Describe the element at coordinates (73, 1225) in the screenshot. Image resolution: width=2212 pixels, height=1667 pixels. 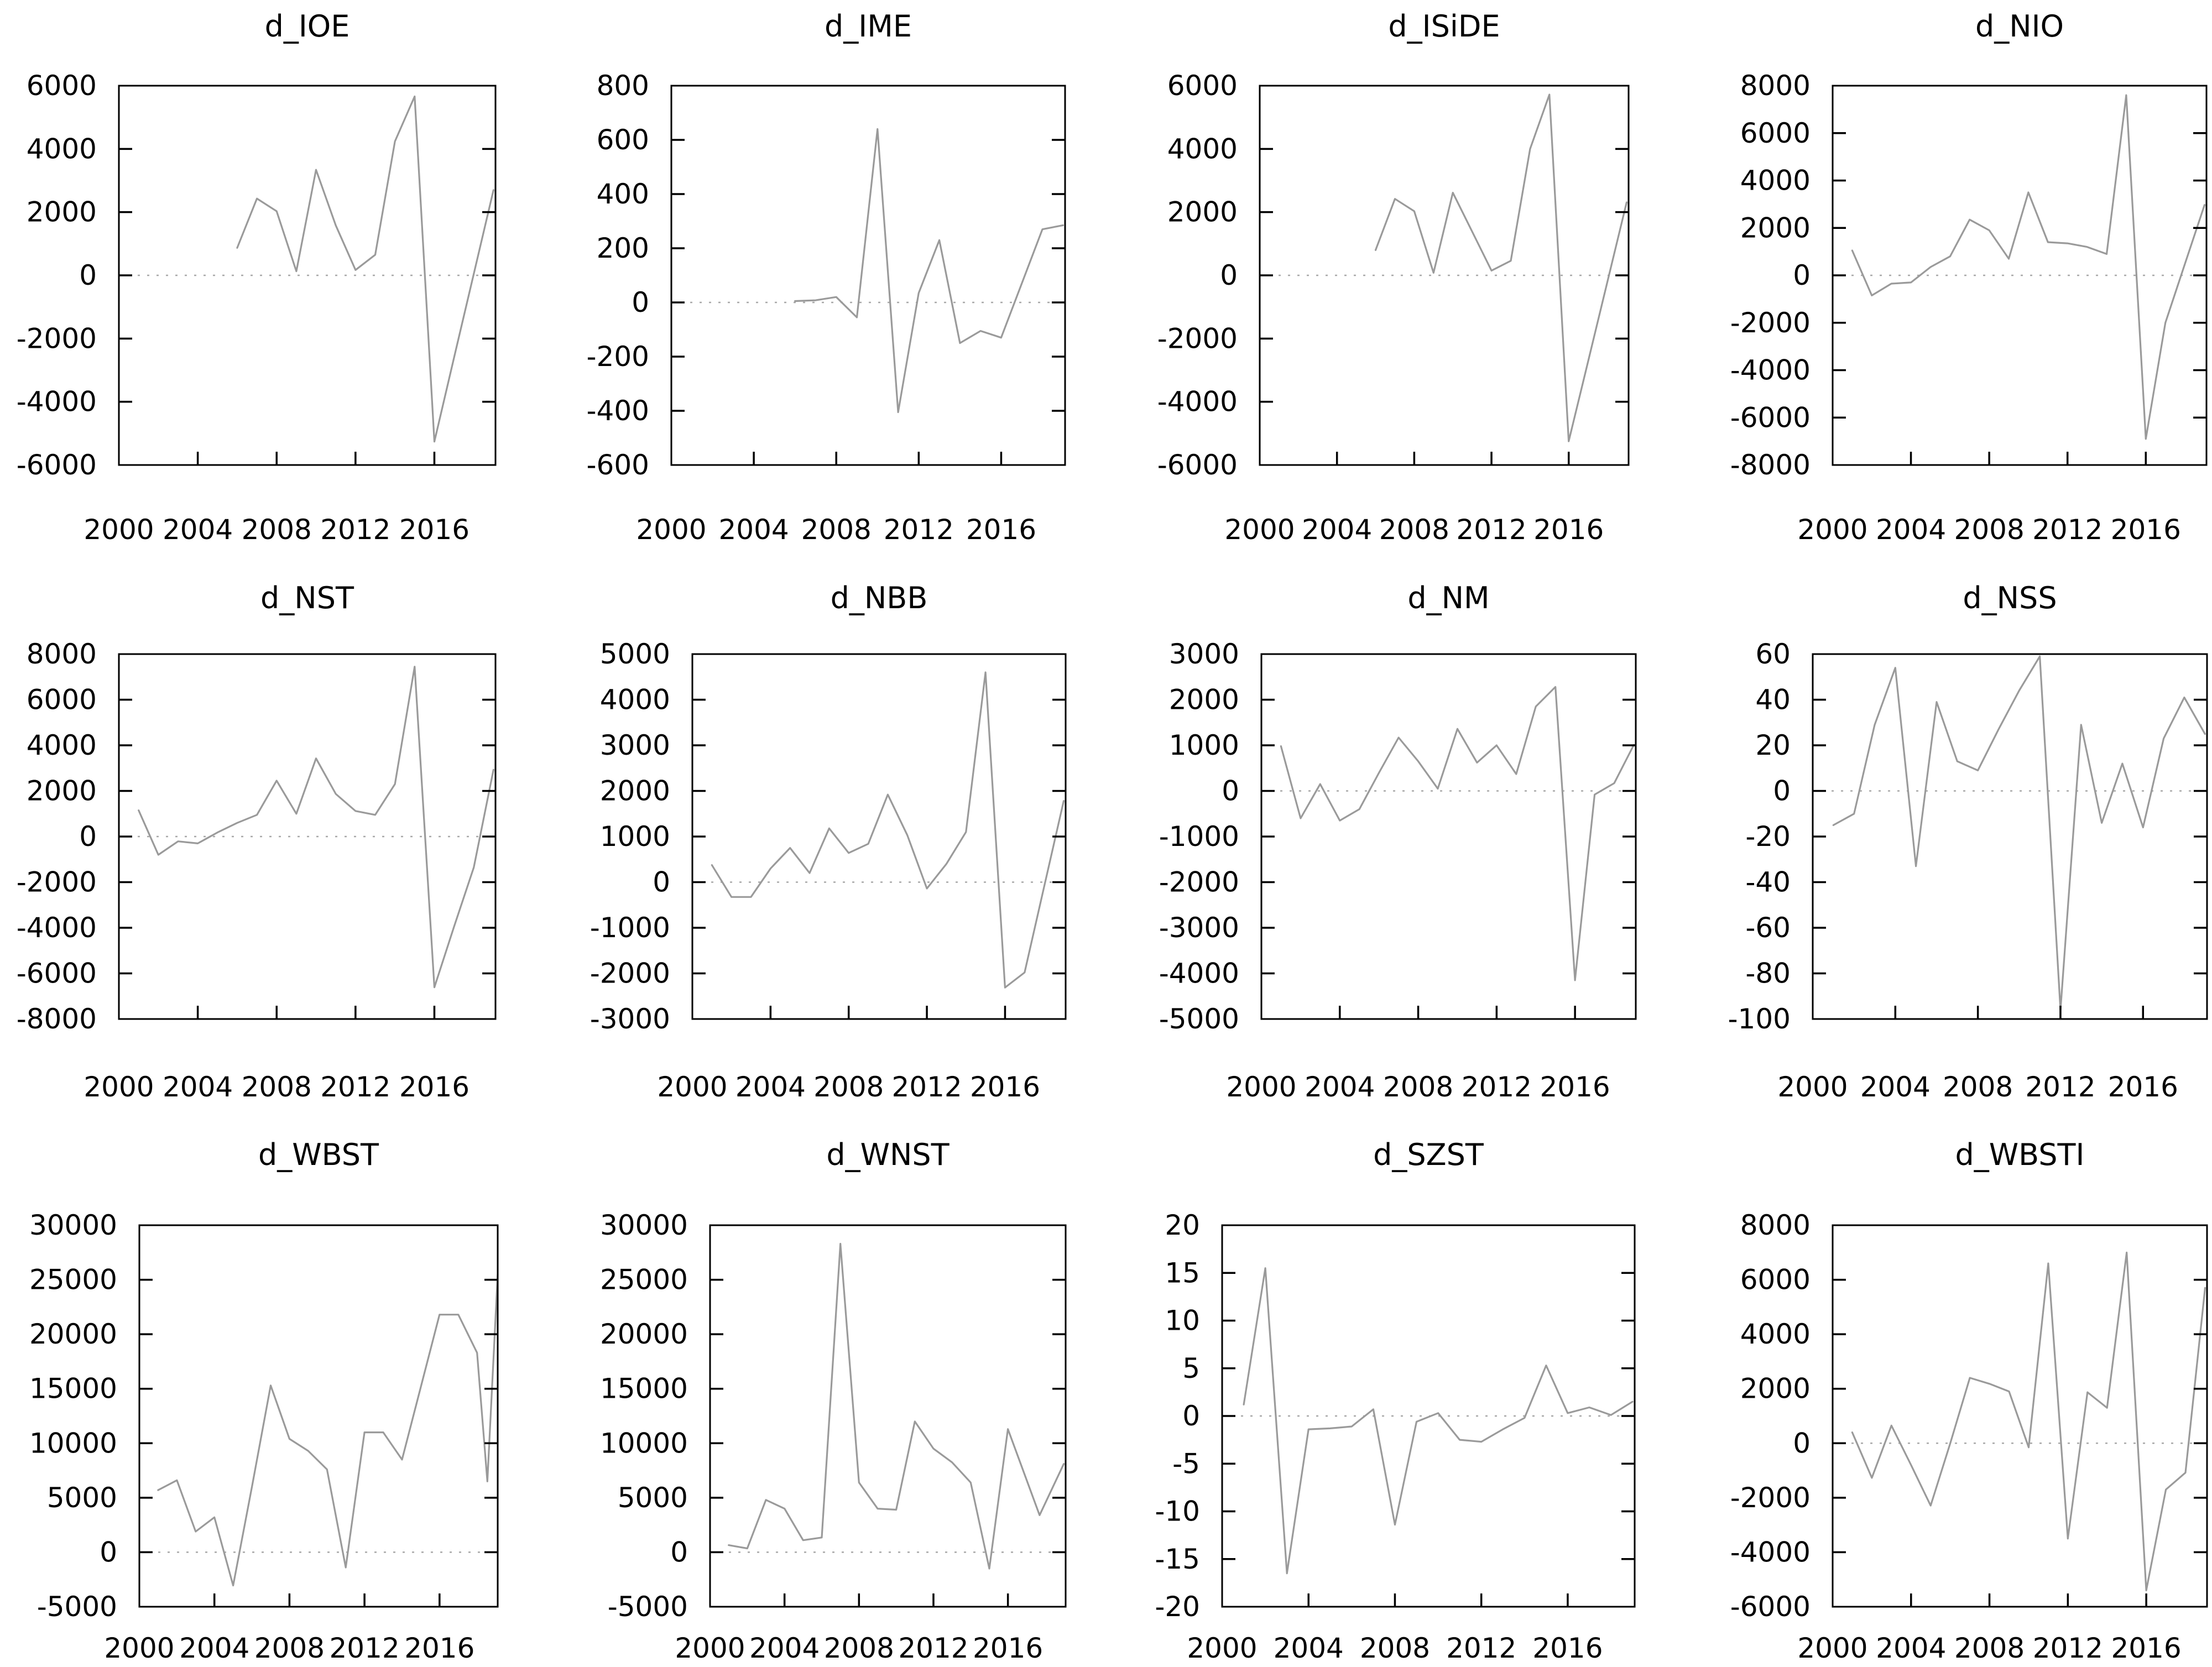
I see `y-tick-label: 30000` at that location.